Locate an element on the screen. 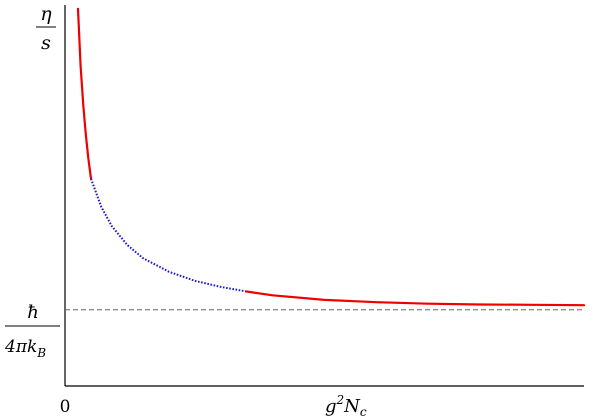  ref-label-denominator-sub: B is located at coordinates (41, 353).